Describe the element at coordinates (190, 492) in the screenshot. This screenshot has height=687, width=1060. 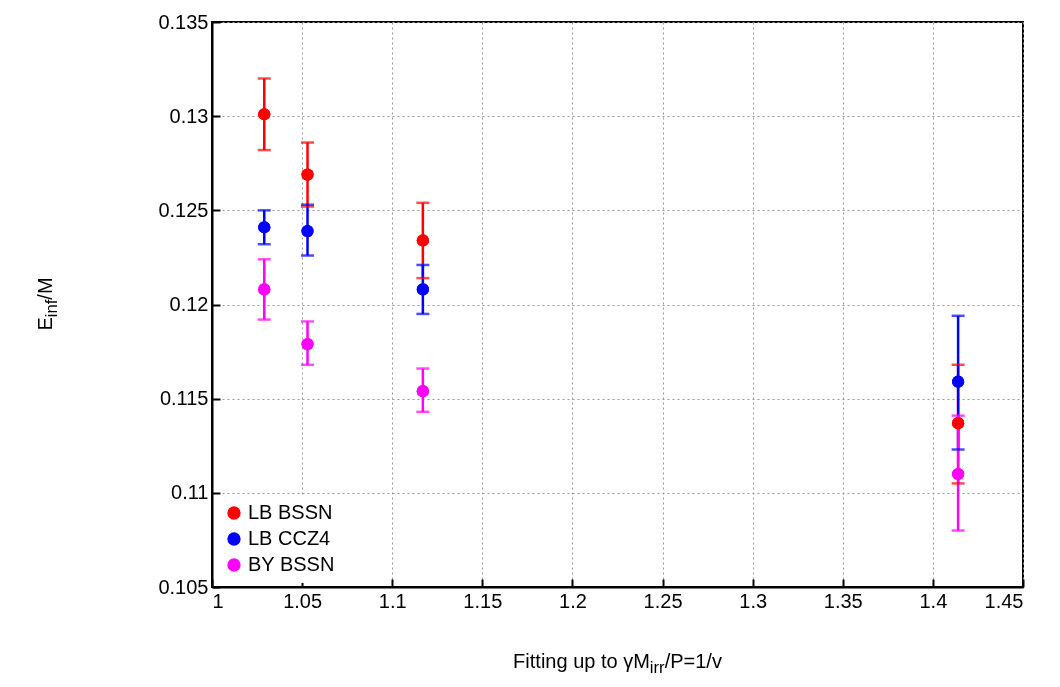
I see `y-tick-label: 0.11` at that location.